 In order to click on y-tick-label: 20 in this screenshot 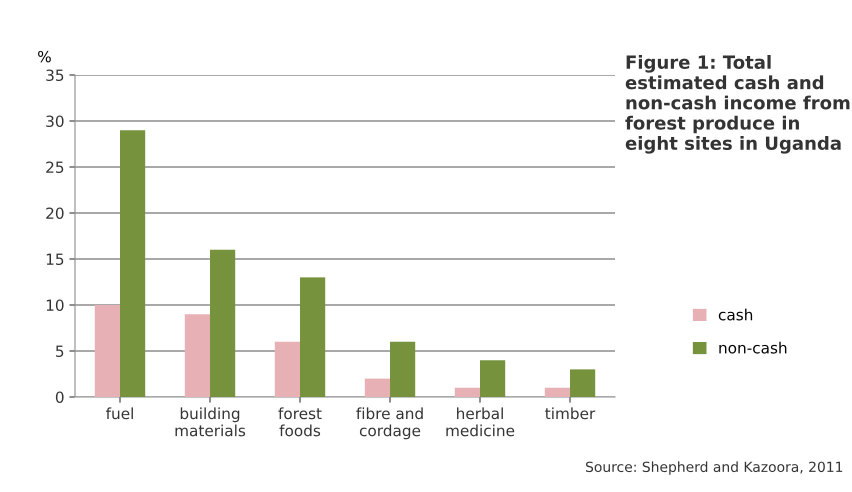, I will do `click(55, 213)`.